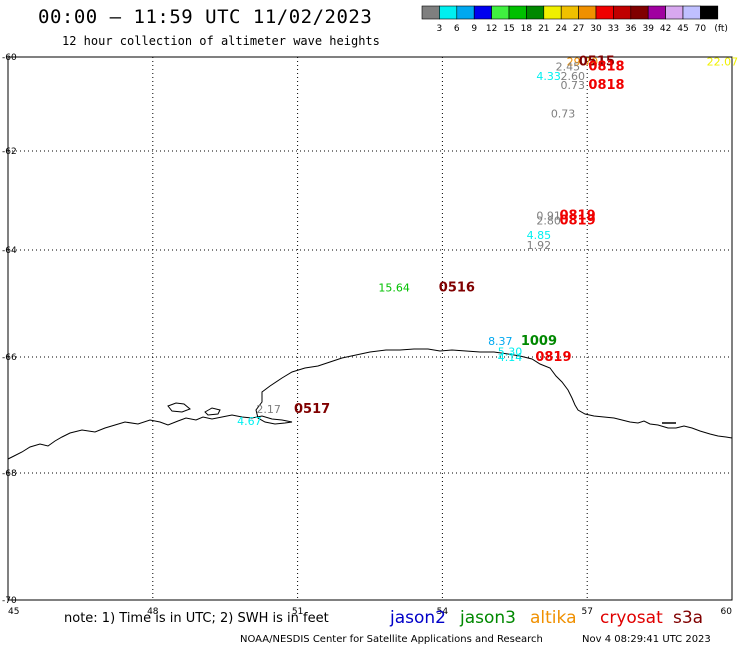 The width and height of the screenshot is (740, 650). Describe the element at coordinates (548, 76) in the screenshot. I see `observation-label: 4.33` at that location.